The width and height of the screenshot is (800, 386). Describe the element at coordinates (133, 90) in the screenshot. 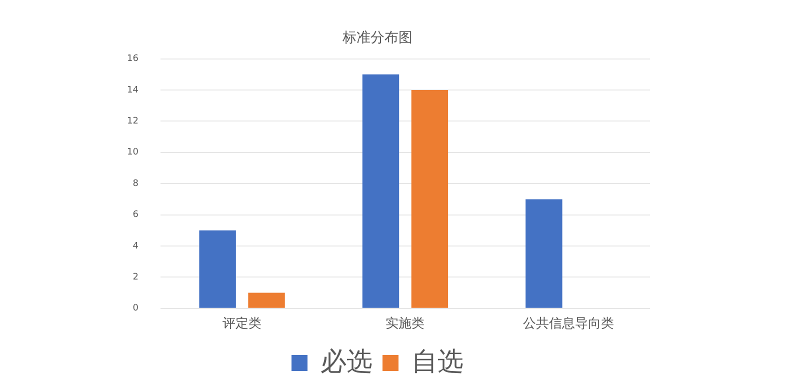

I see `y-tick-label: 14` at that location.